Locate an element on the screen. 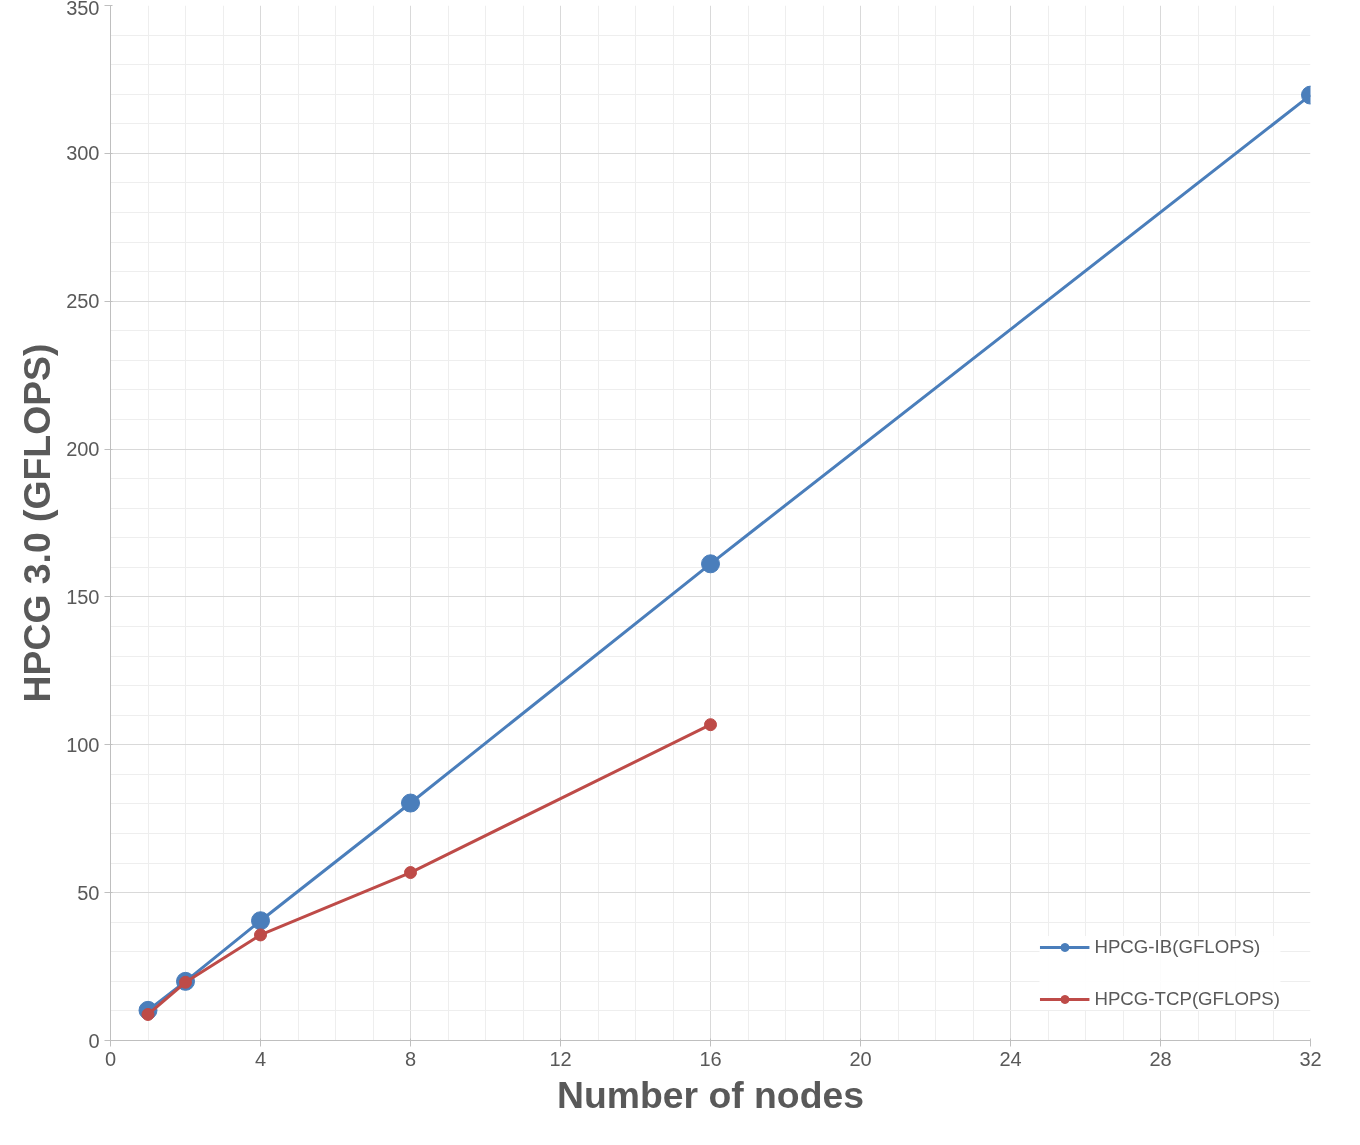 This screenshot has height=1145, width=1360. x-axis-title: Number of nodes is located at coordinates (710, 1094).